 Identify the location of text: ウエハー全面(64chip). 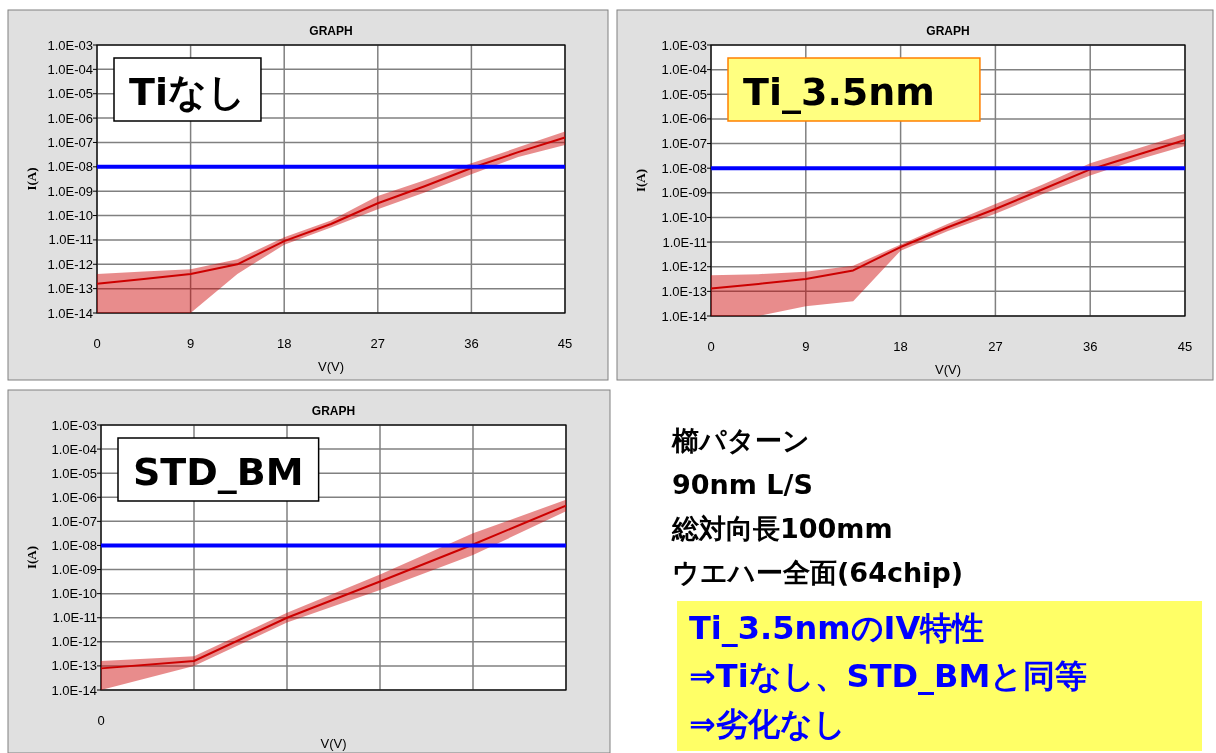
(818, 572).